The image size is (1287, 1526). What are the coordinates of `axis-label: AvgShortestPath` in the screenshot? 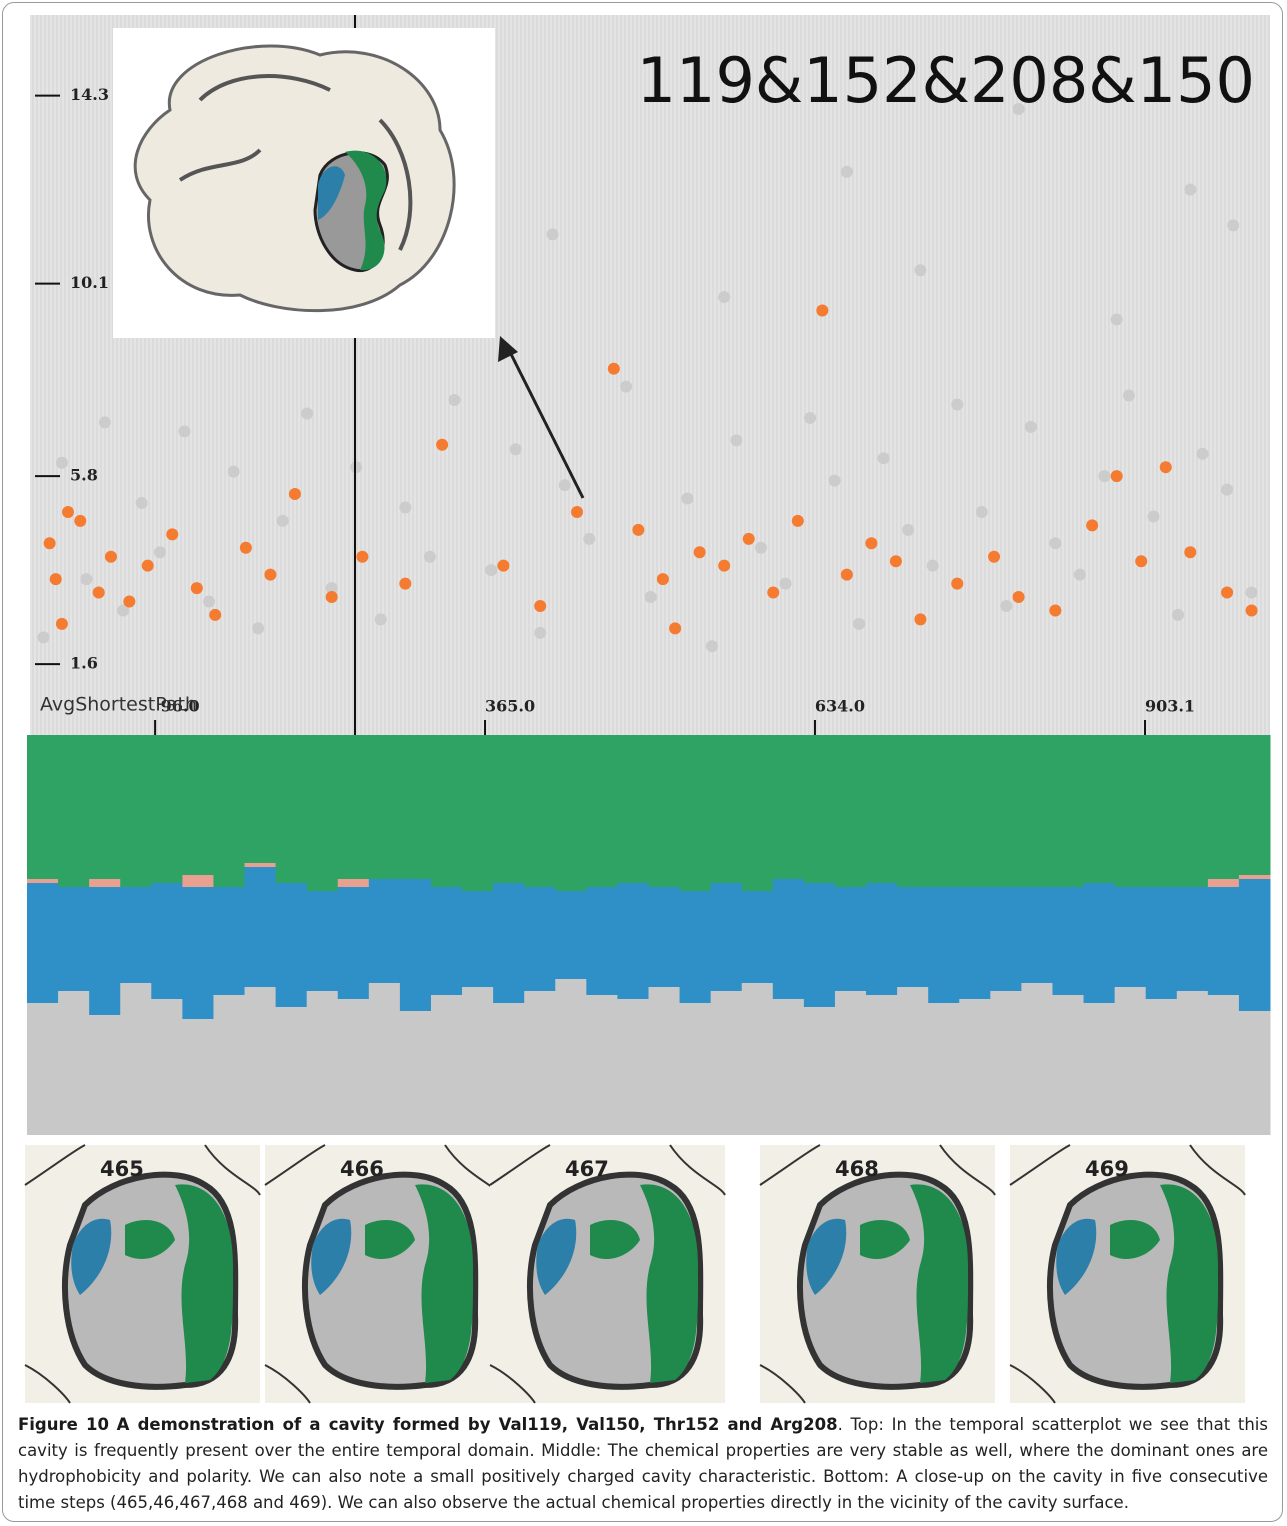 It's located at (118, 705).